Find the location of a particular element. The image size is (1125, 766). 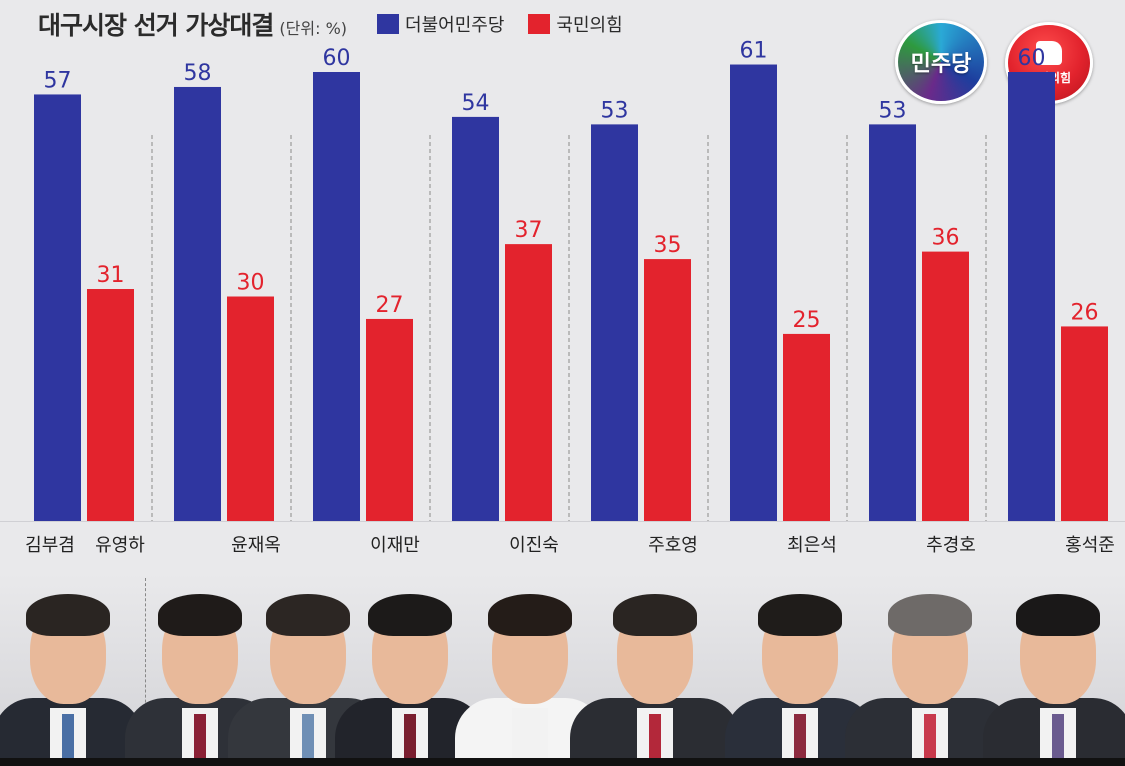

data-label: 27 is located at coordinates (390, 305).